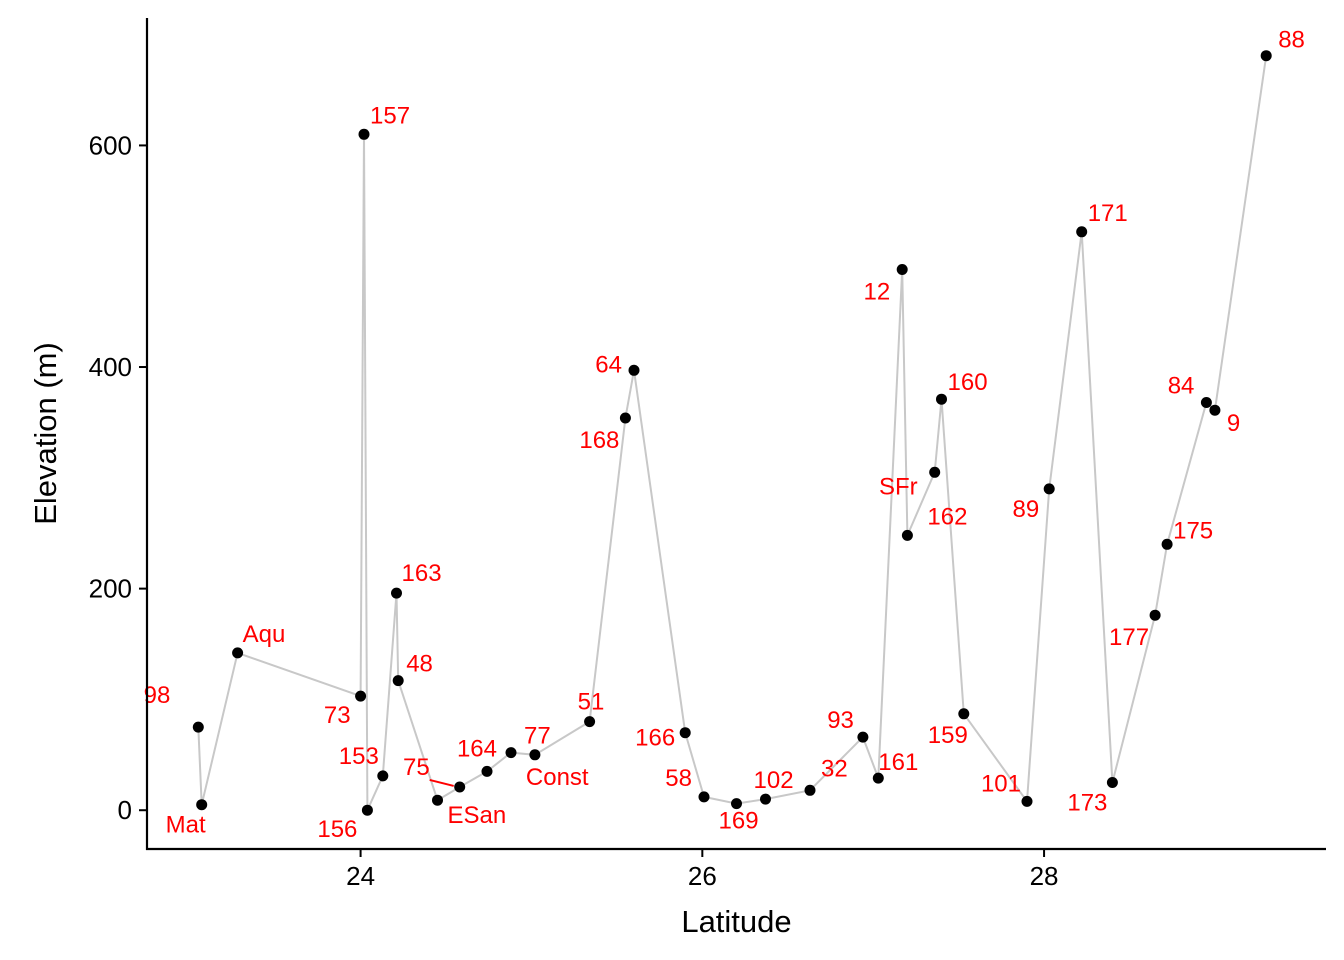  I want to click on point-label: Mat, so click(186, 825).